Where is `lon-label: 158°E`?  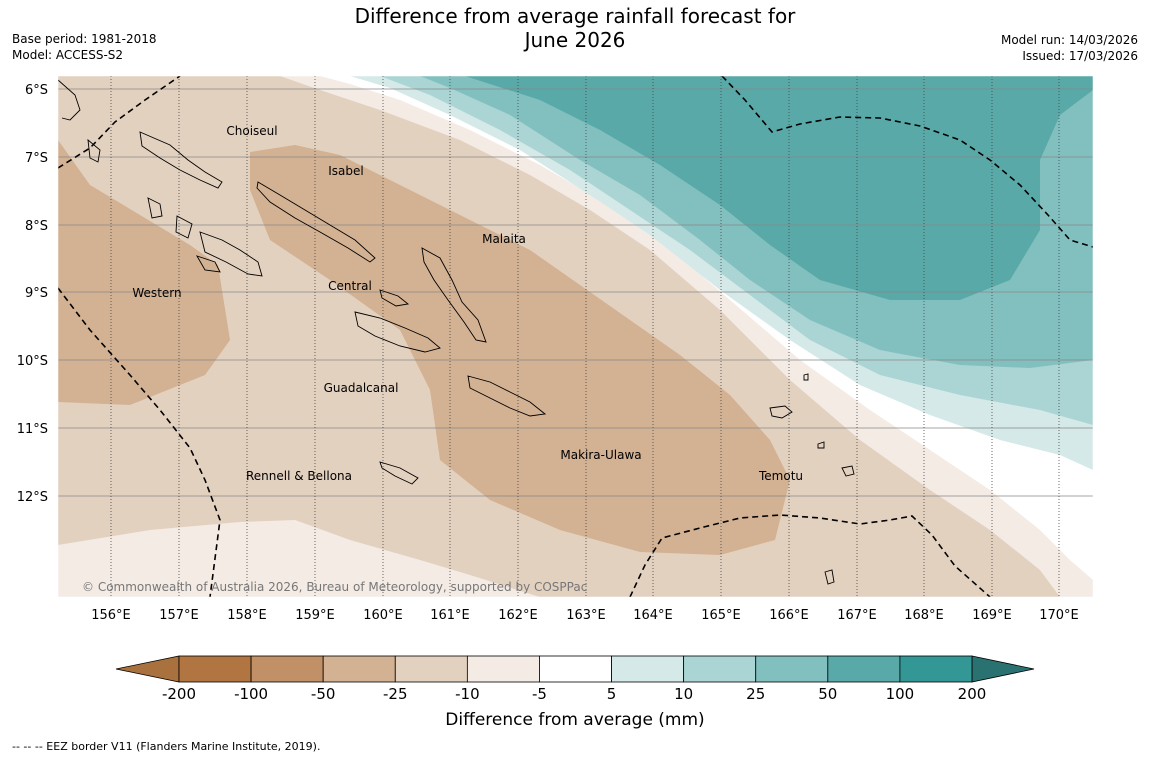
lon-label: 158°E is located at coordinates (247, 615).